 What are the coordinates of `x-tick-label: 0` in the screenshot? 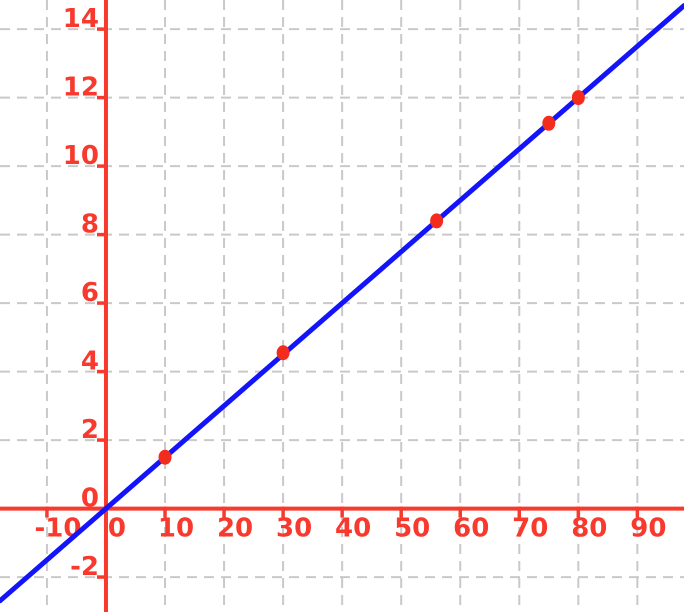 It's located at (117, 529).